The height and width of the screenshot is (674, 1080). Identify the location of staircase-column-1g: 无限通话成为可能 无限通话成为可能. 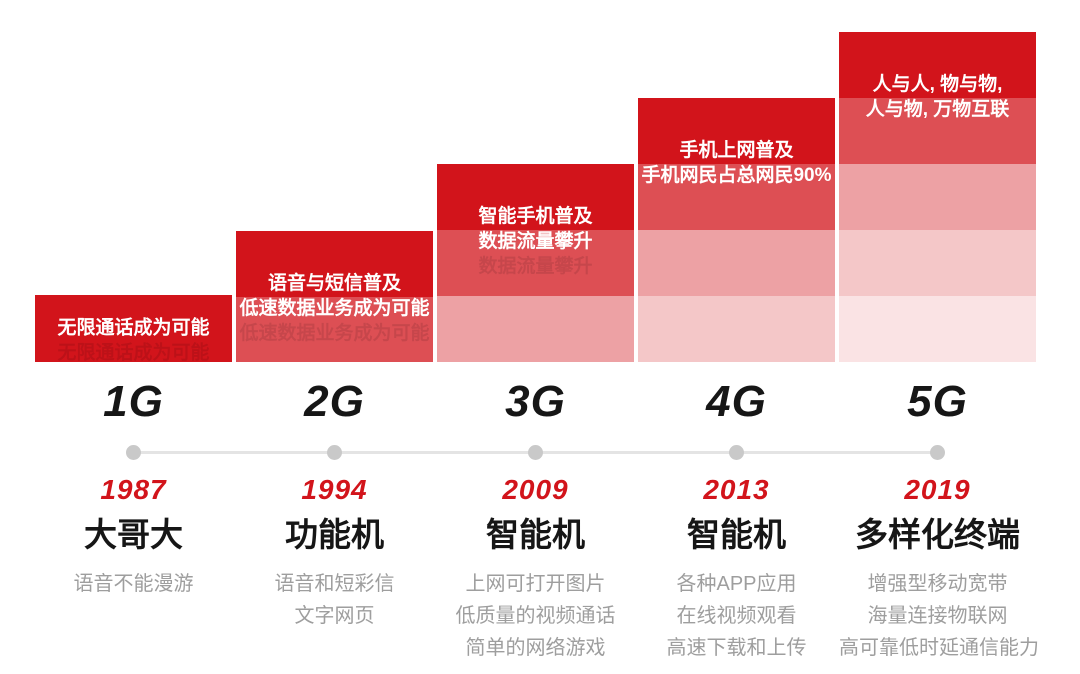
(133, 329).